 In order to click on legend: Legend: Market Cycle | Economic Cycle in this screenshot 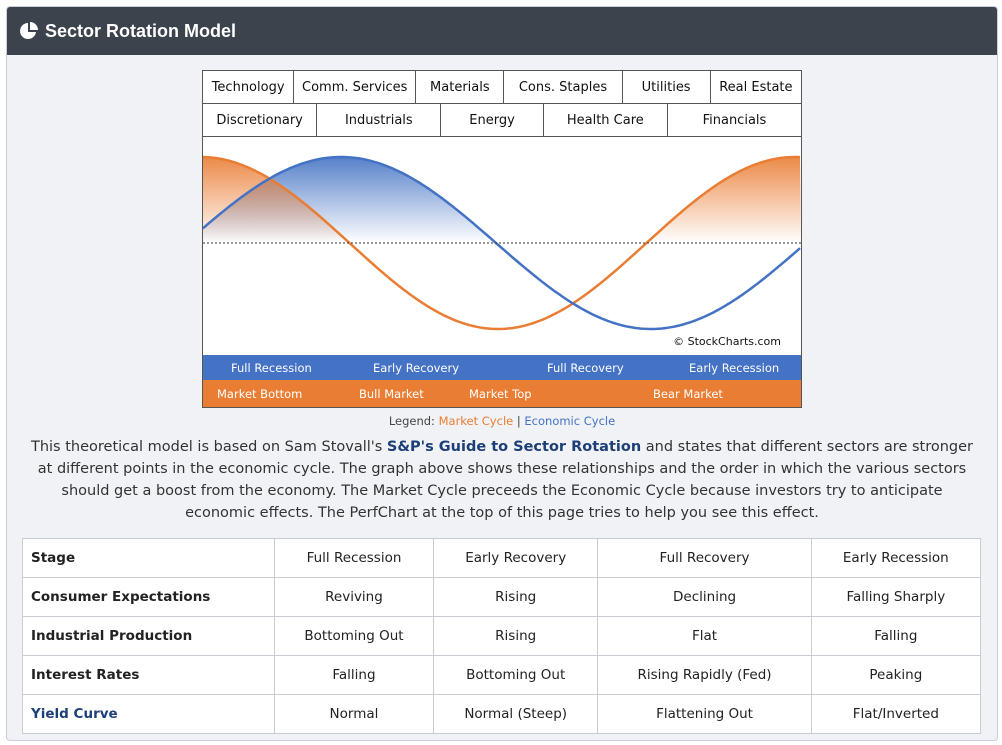, I will do `click(502, 421)`.